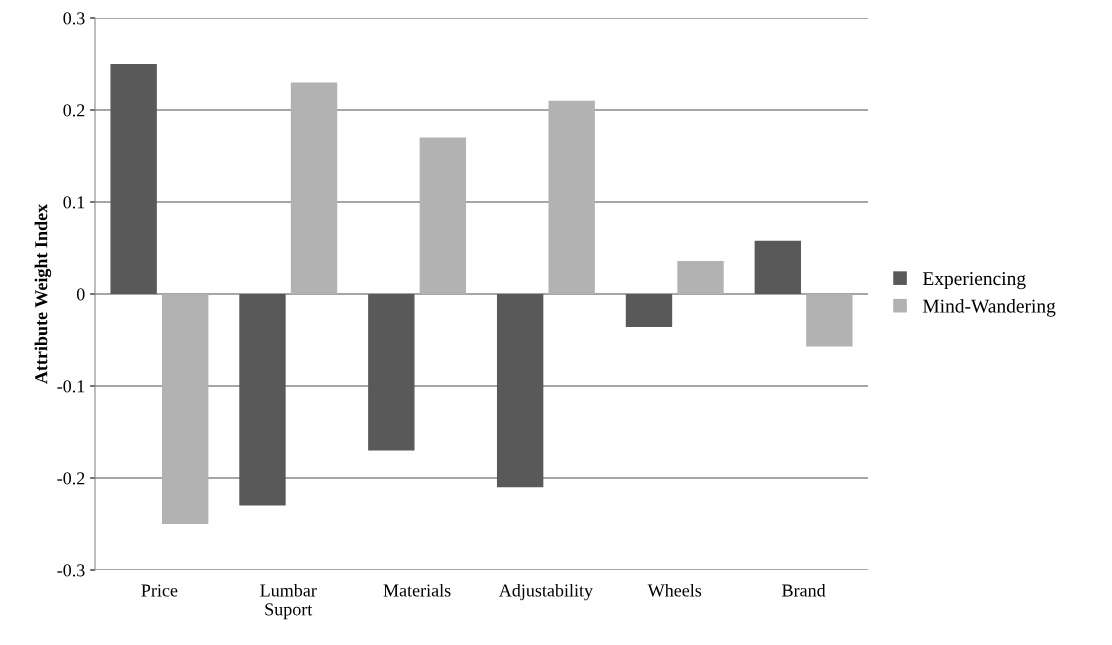  I want to click on y-tick-label: -0.1, so click(71, 386).